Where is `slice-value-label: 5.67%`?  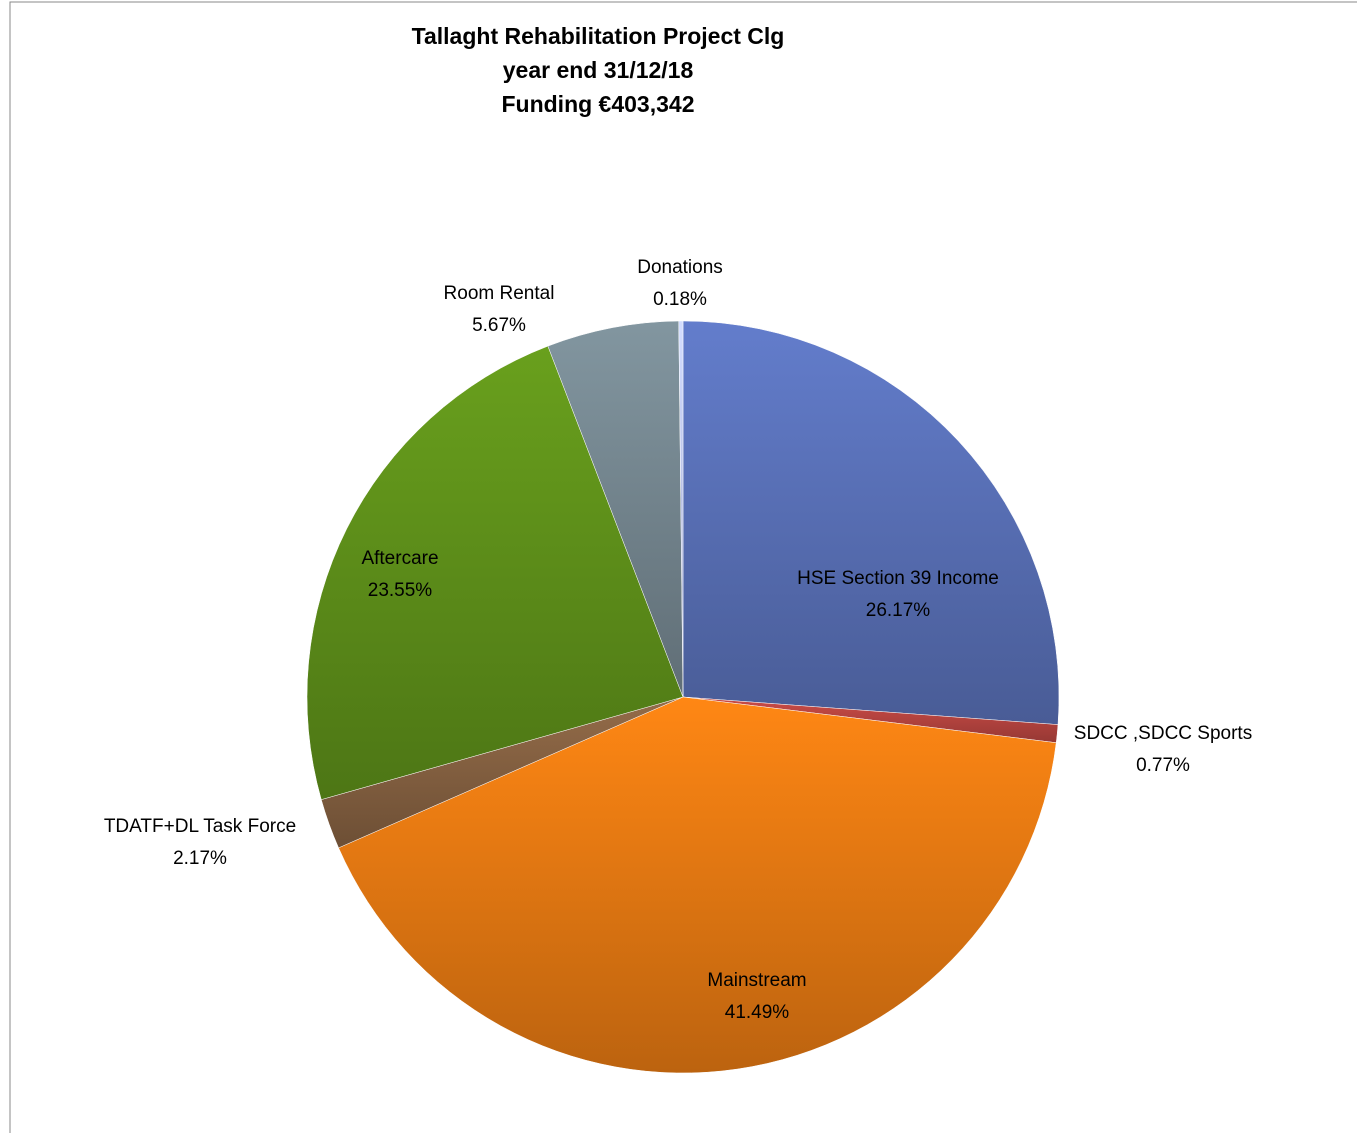
slice-value-label: 5.67% is located at coordinates (499, 325).